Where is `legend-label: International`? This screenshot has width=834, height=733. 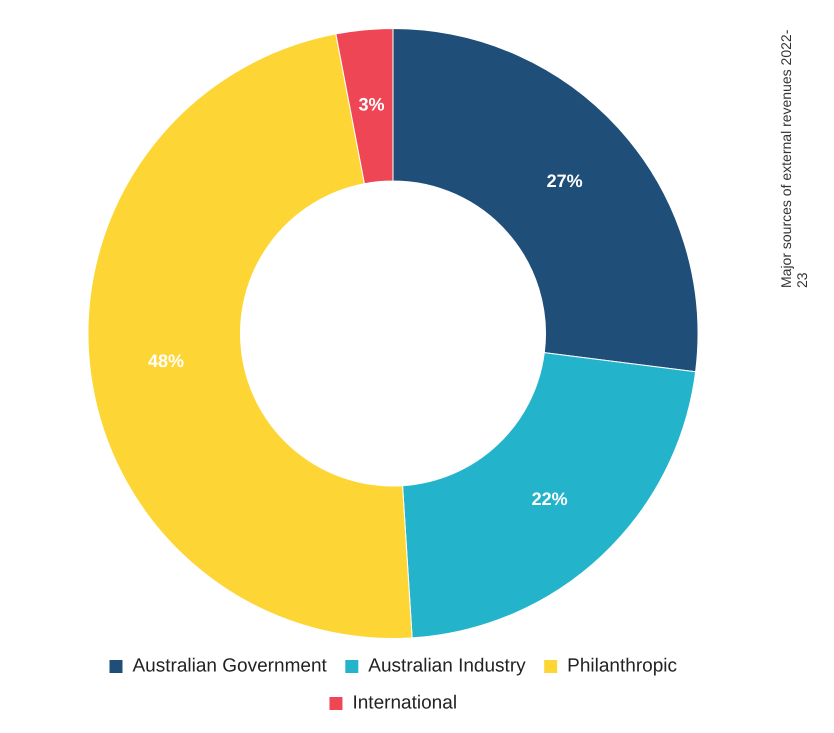 legend-label: International is located at coordinates (405, 703).